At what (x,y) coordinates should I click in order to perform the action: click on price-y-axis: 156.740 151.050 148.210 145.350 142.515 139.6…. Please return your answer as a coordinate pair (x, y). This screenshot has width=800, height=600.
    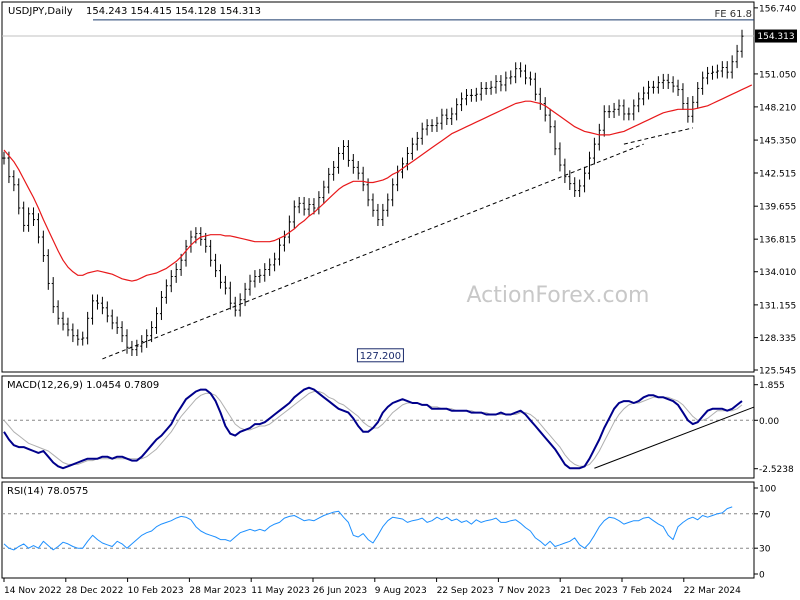
    Looking at the image, I should click on (775, 190).